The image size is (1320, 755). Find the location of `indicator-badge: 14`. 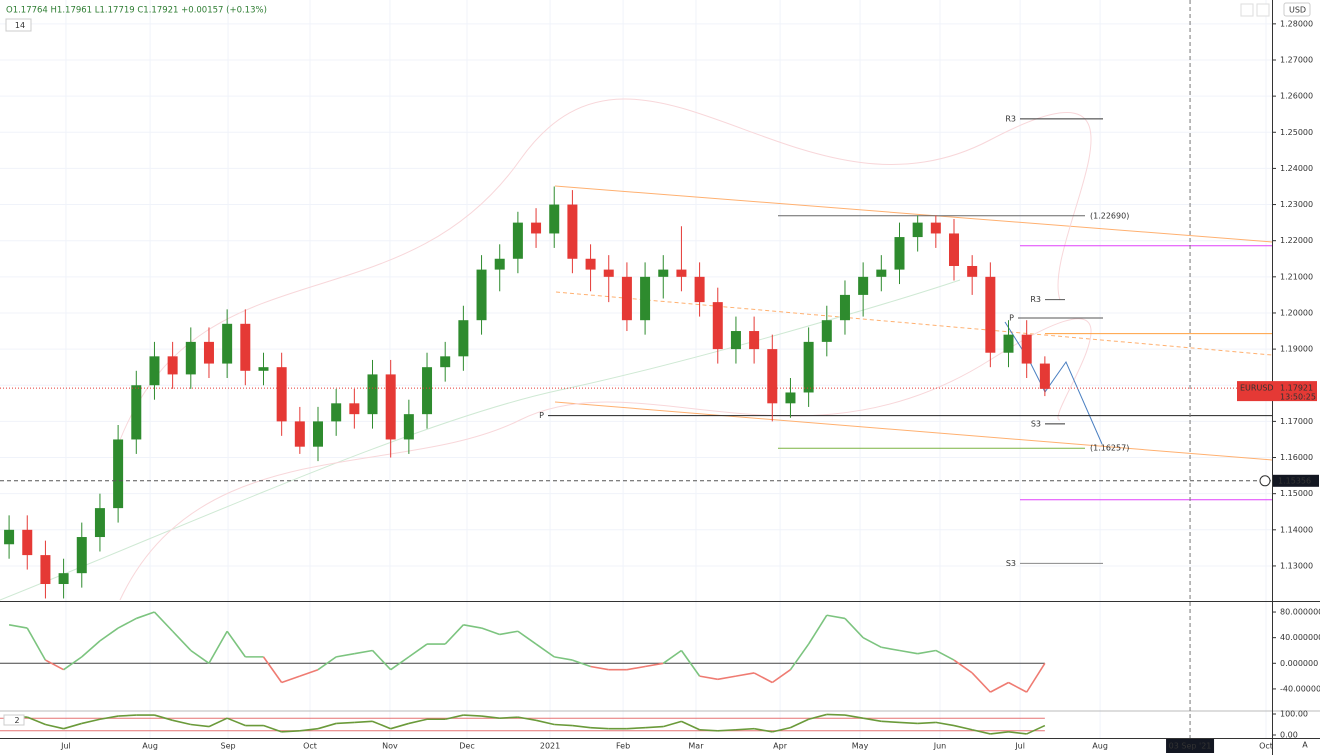

indicator-badge: 14 is located at coordinates (20, 25).